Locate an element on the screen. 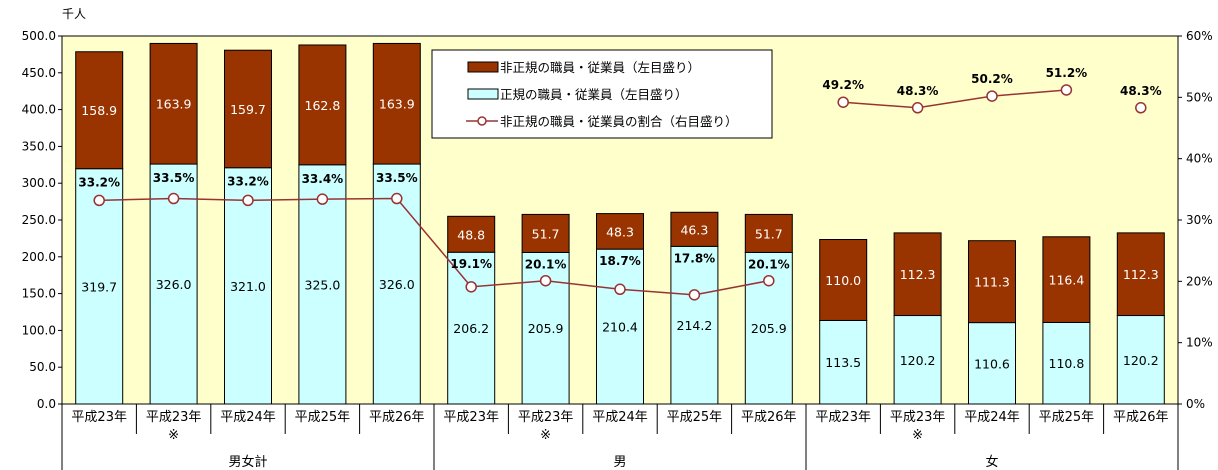 The image size is (1218, 470). legend-label: 正規の職員・従業員（左目盛り） is located at coordinates (594, 94).